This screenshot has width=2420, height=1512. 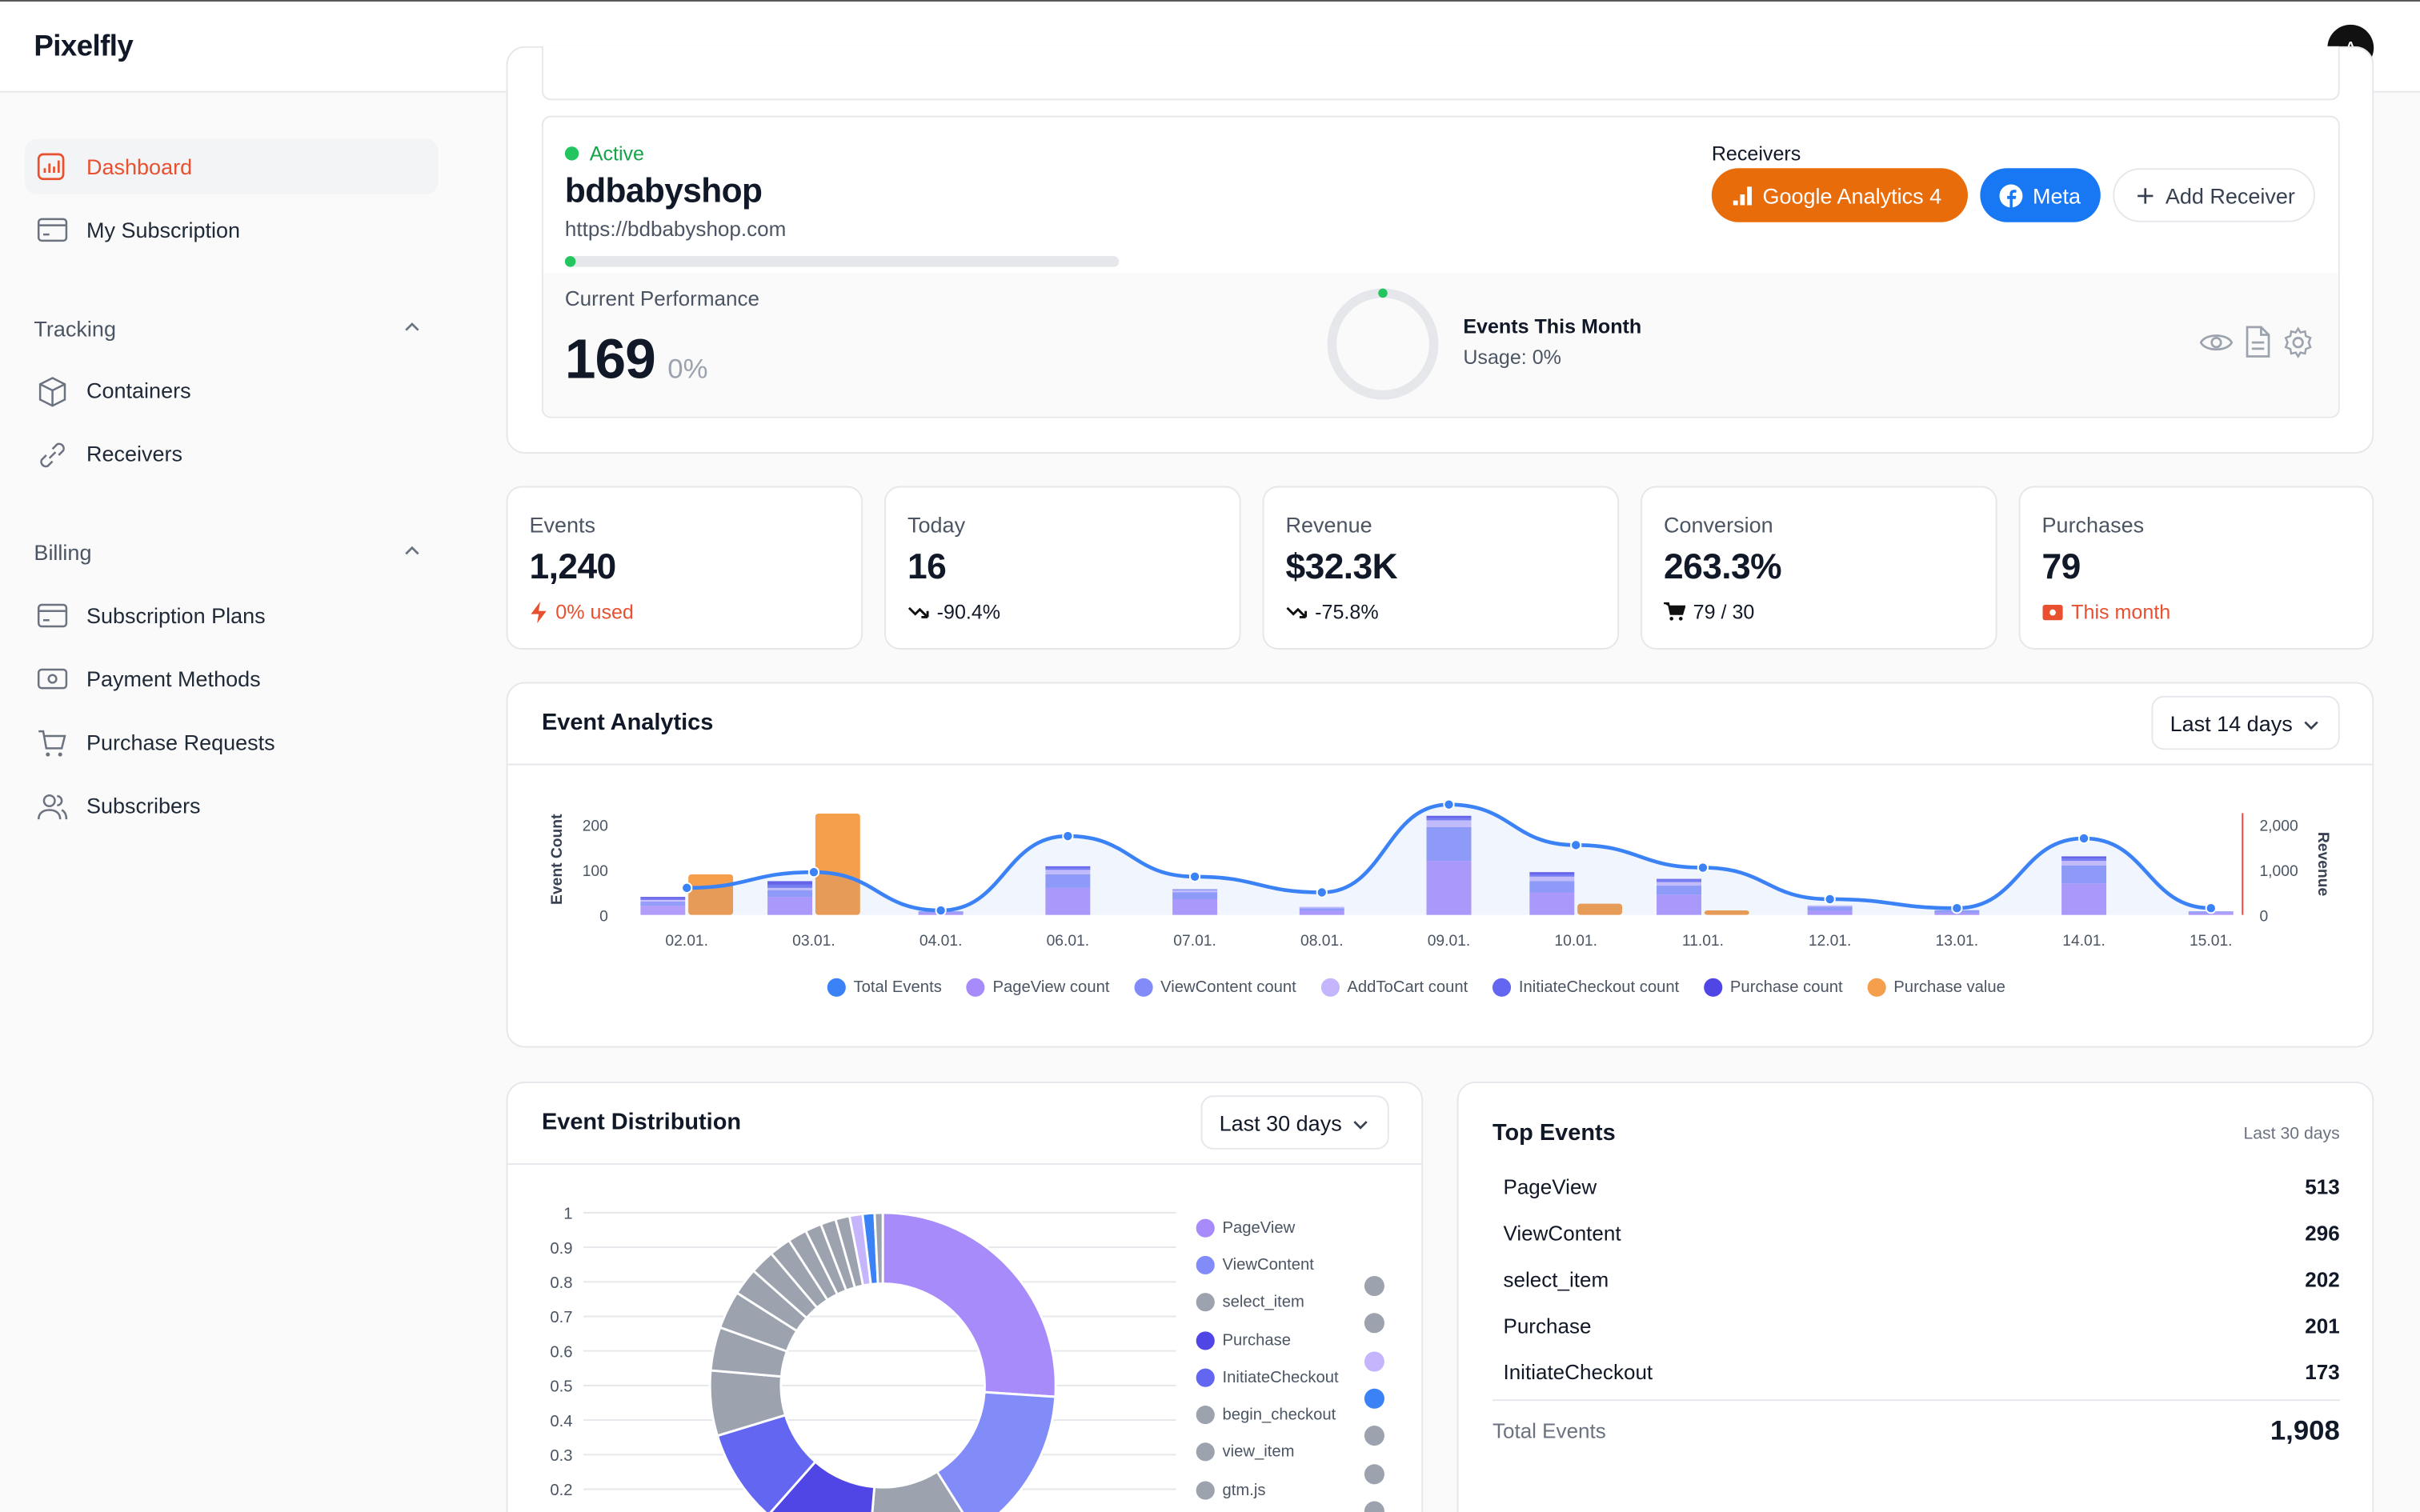 I want to click on legend-item: Purchase value, so click(x=1936, y=987).